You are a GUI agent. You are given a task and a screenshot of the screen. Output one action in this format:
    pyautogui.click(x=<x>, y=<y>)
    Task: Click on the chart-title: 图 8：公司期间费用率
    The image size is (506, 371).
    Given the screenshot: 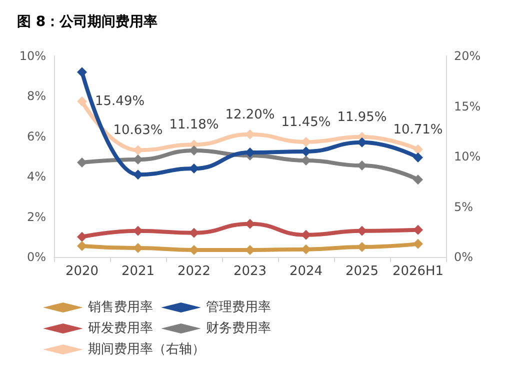 What is the action you would take?
    pyautogui.click(x=87, y=21)
    